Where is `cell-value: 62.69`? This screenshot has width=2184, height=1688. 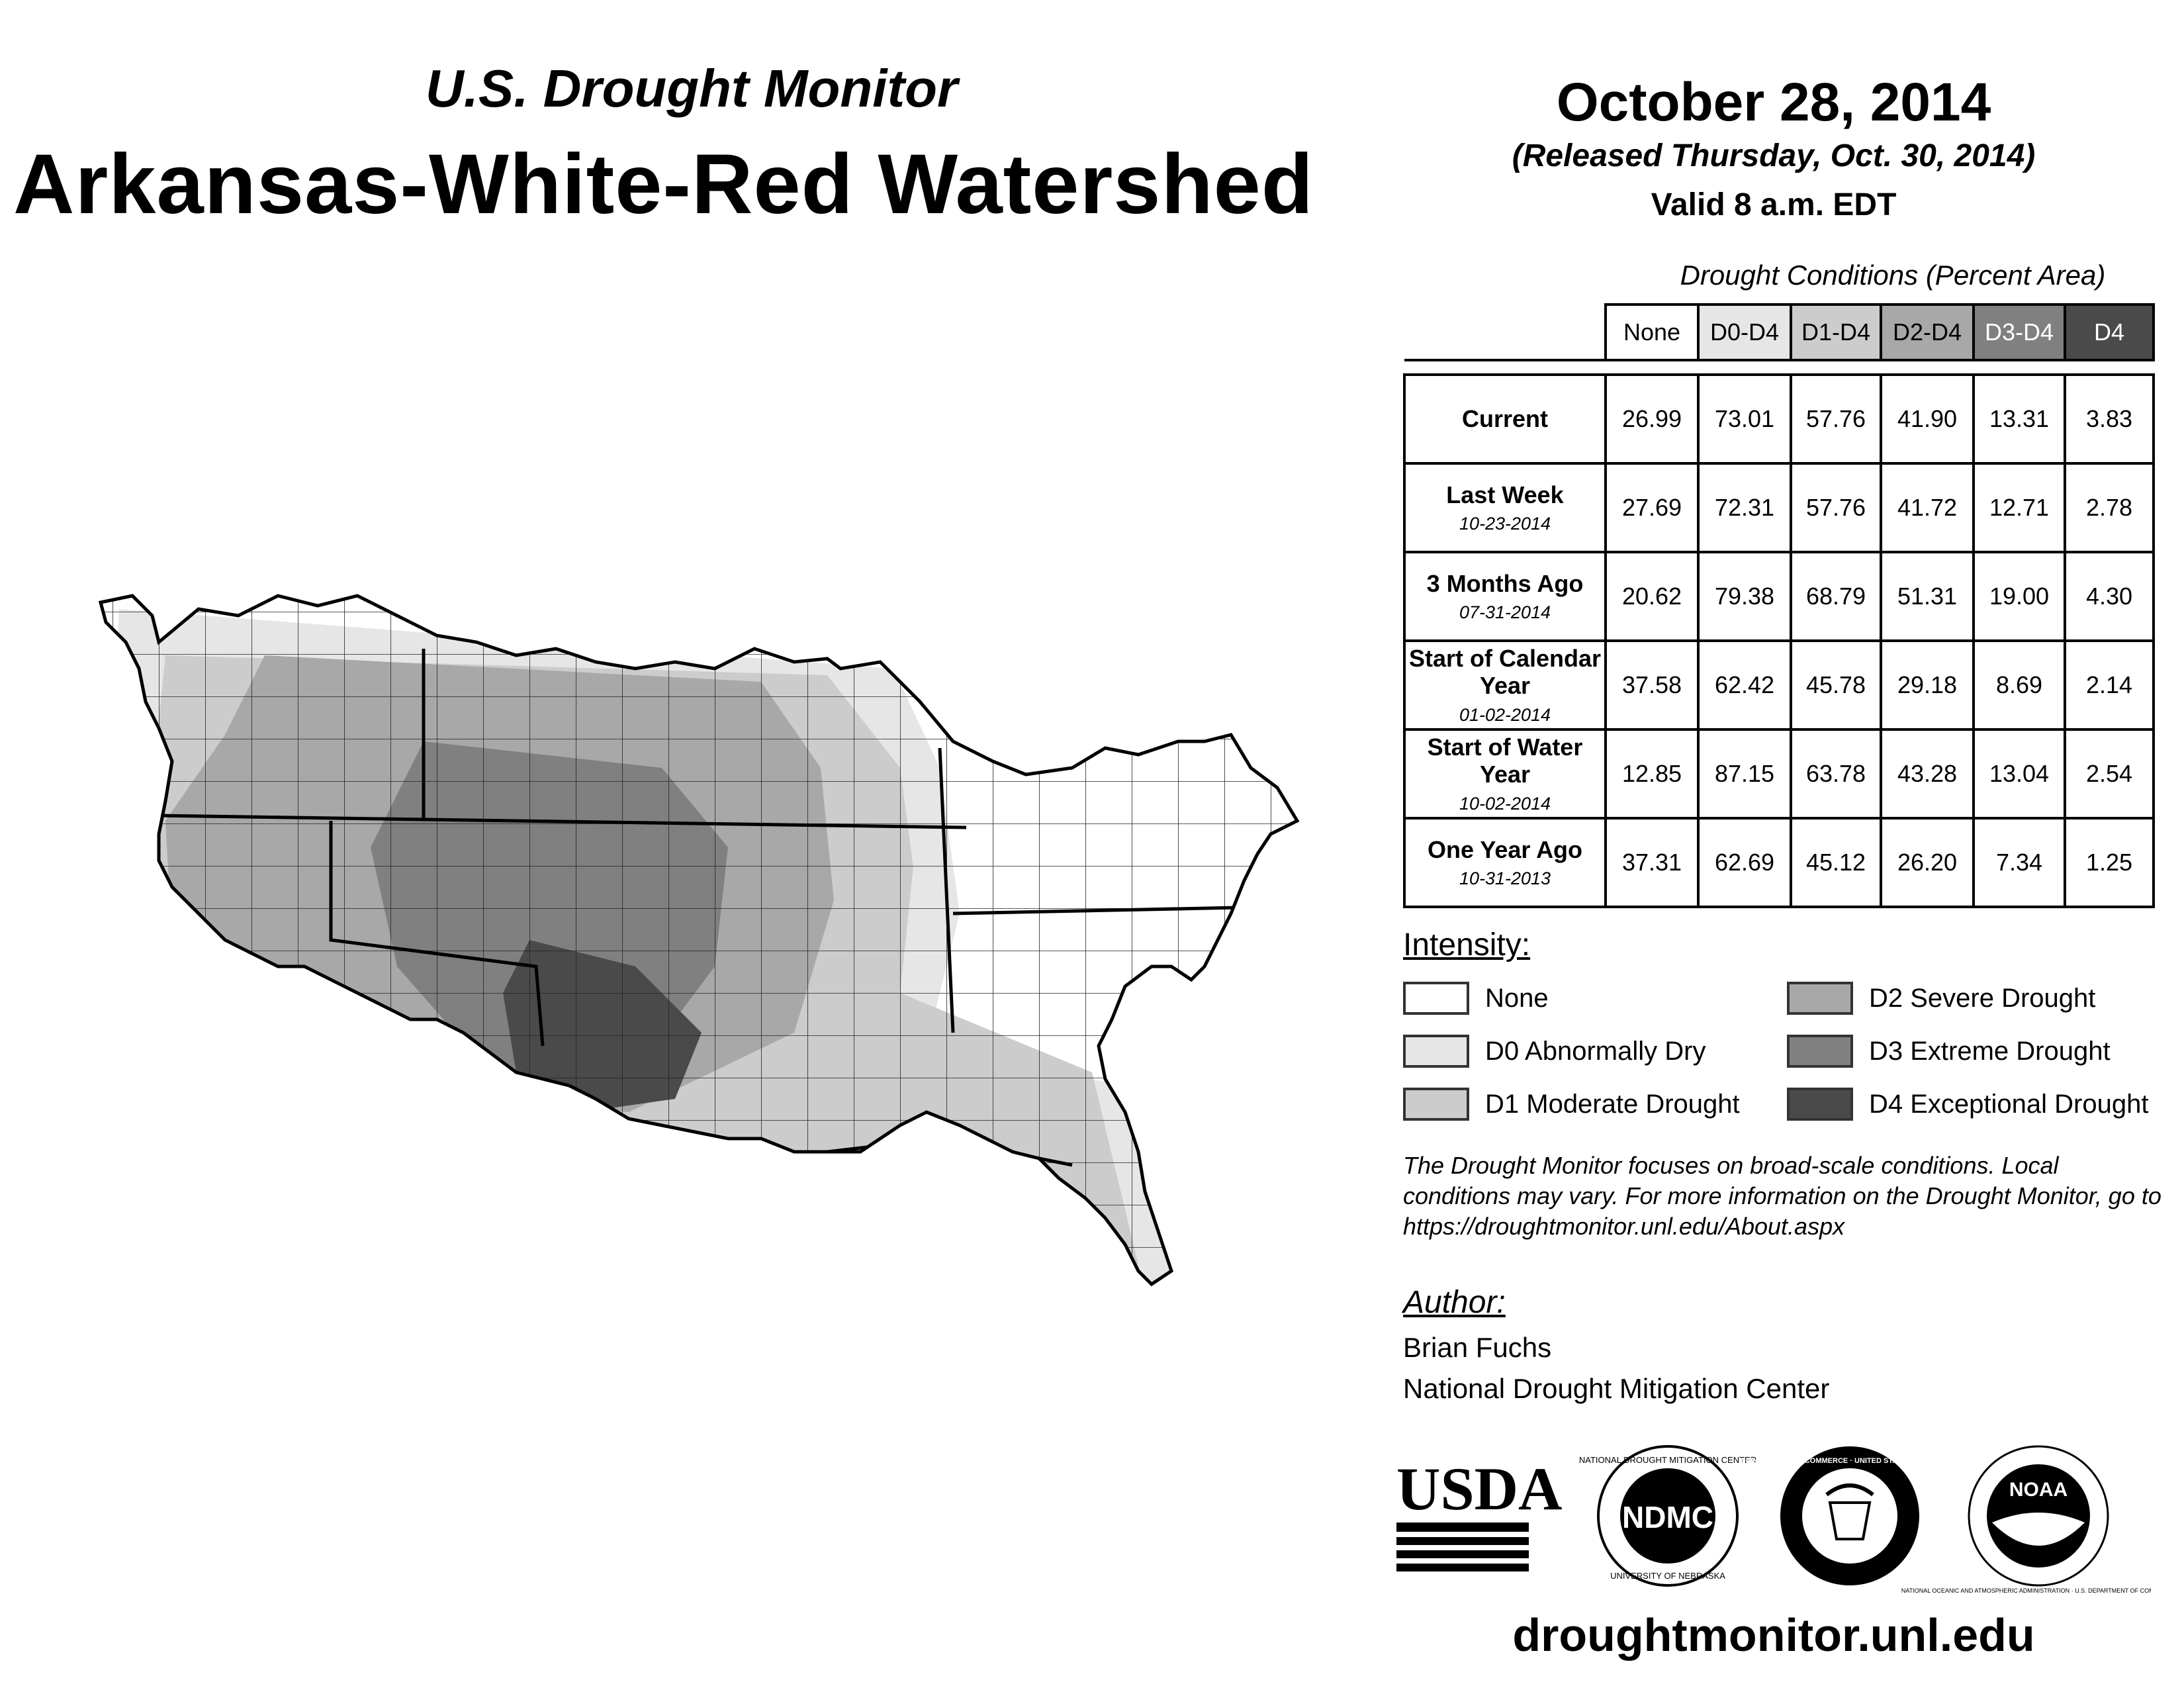
cell-value: 62.69 is located at coordinates (1744, 862).